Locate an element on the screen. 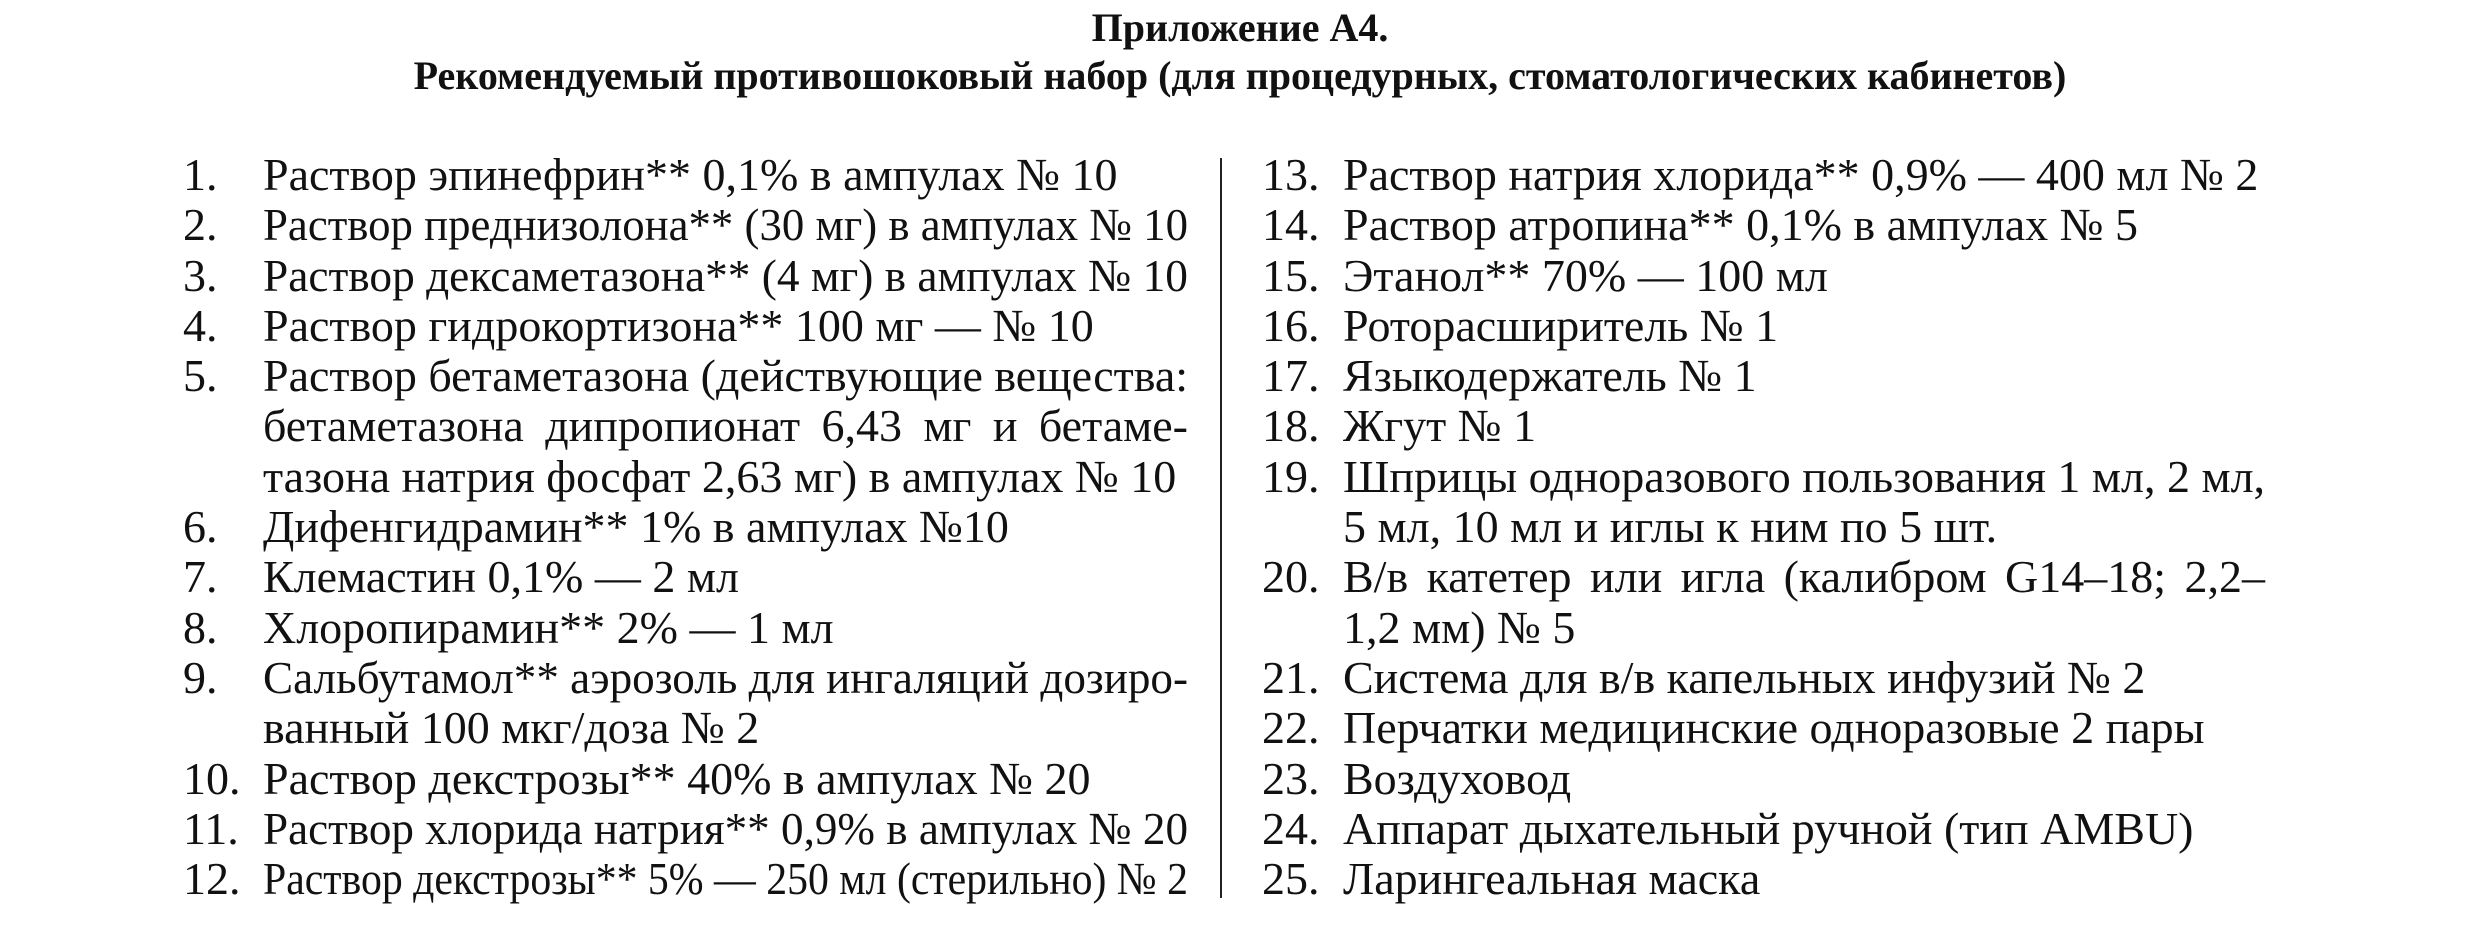  item-number: 6. is located at coordinates (200, 527).